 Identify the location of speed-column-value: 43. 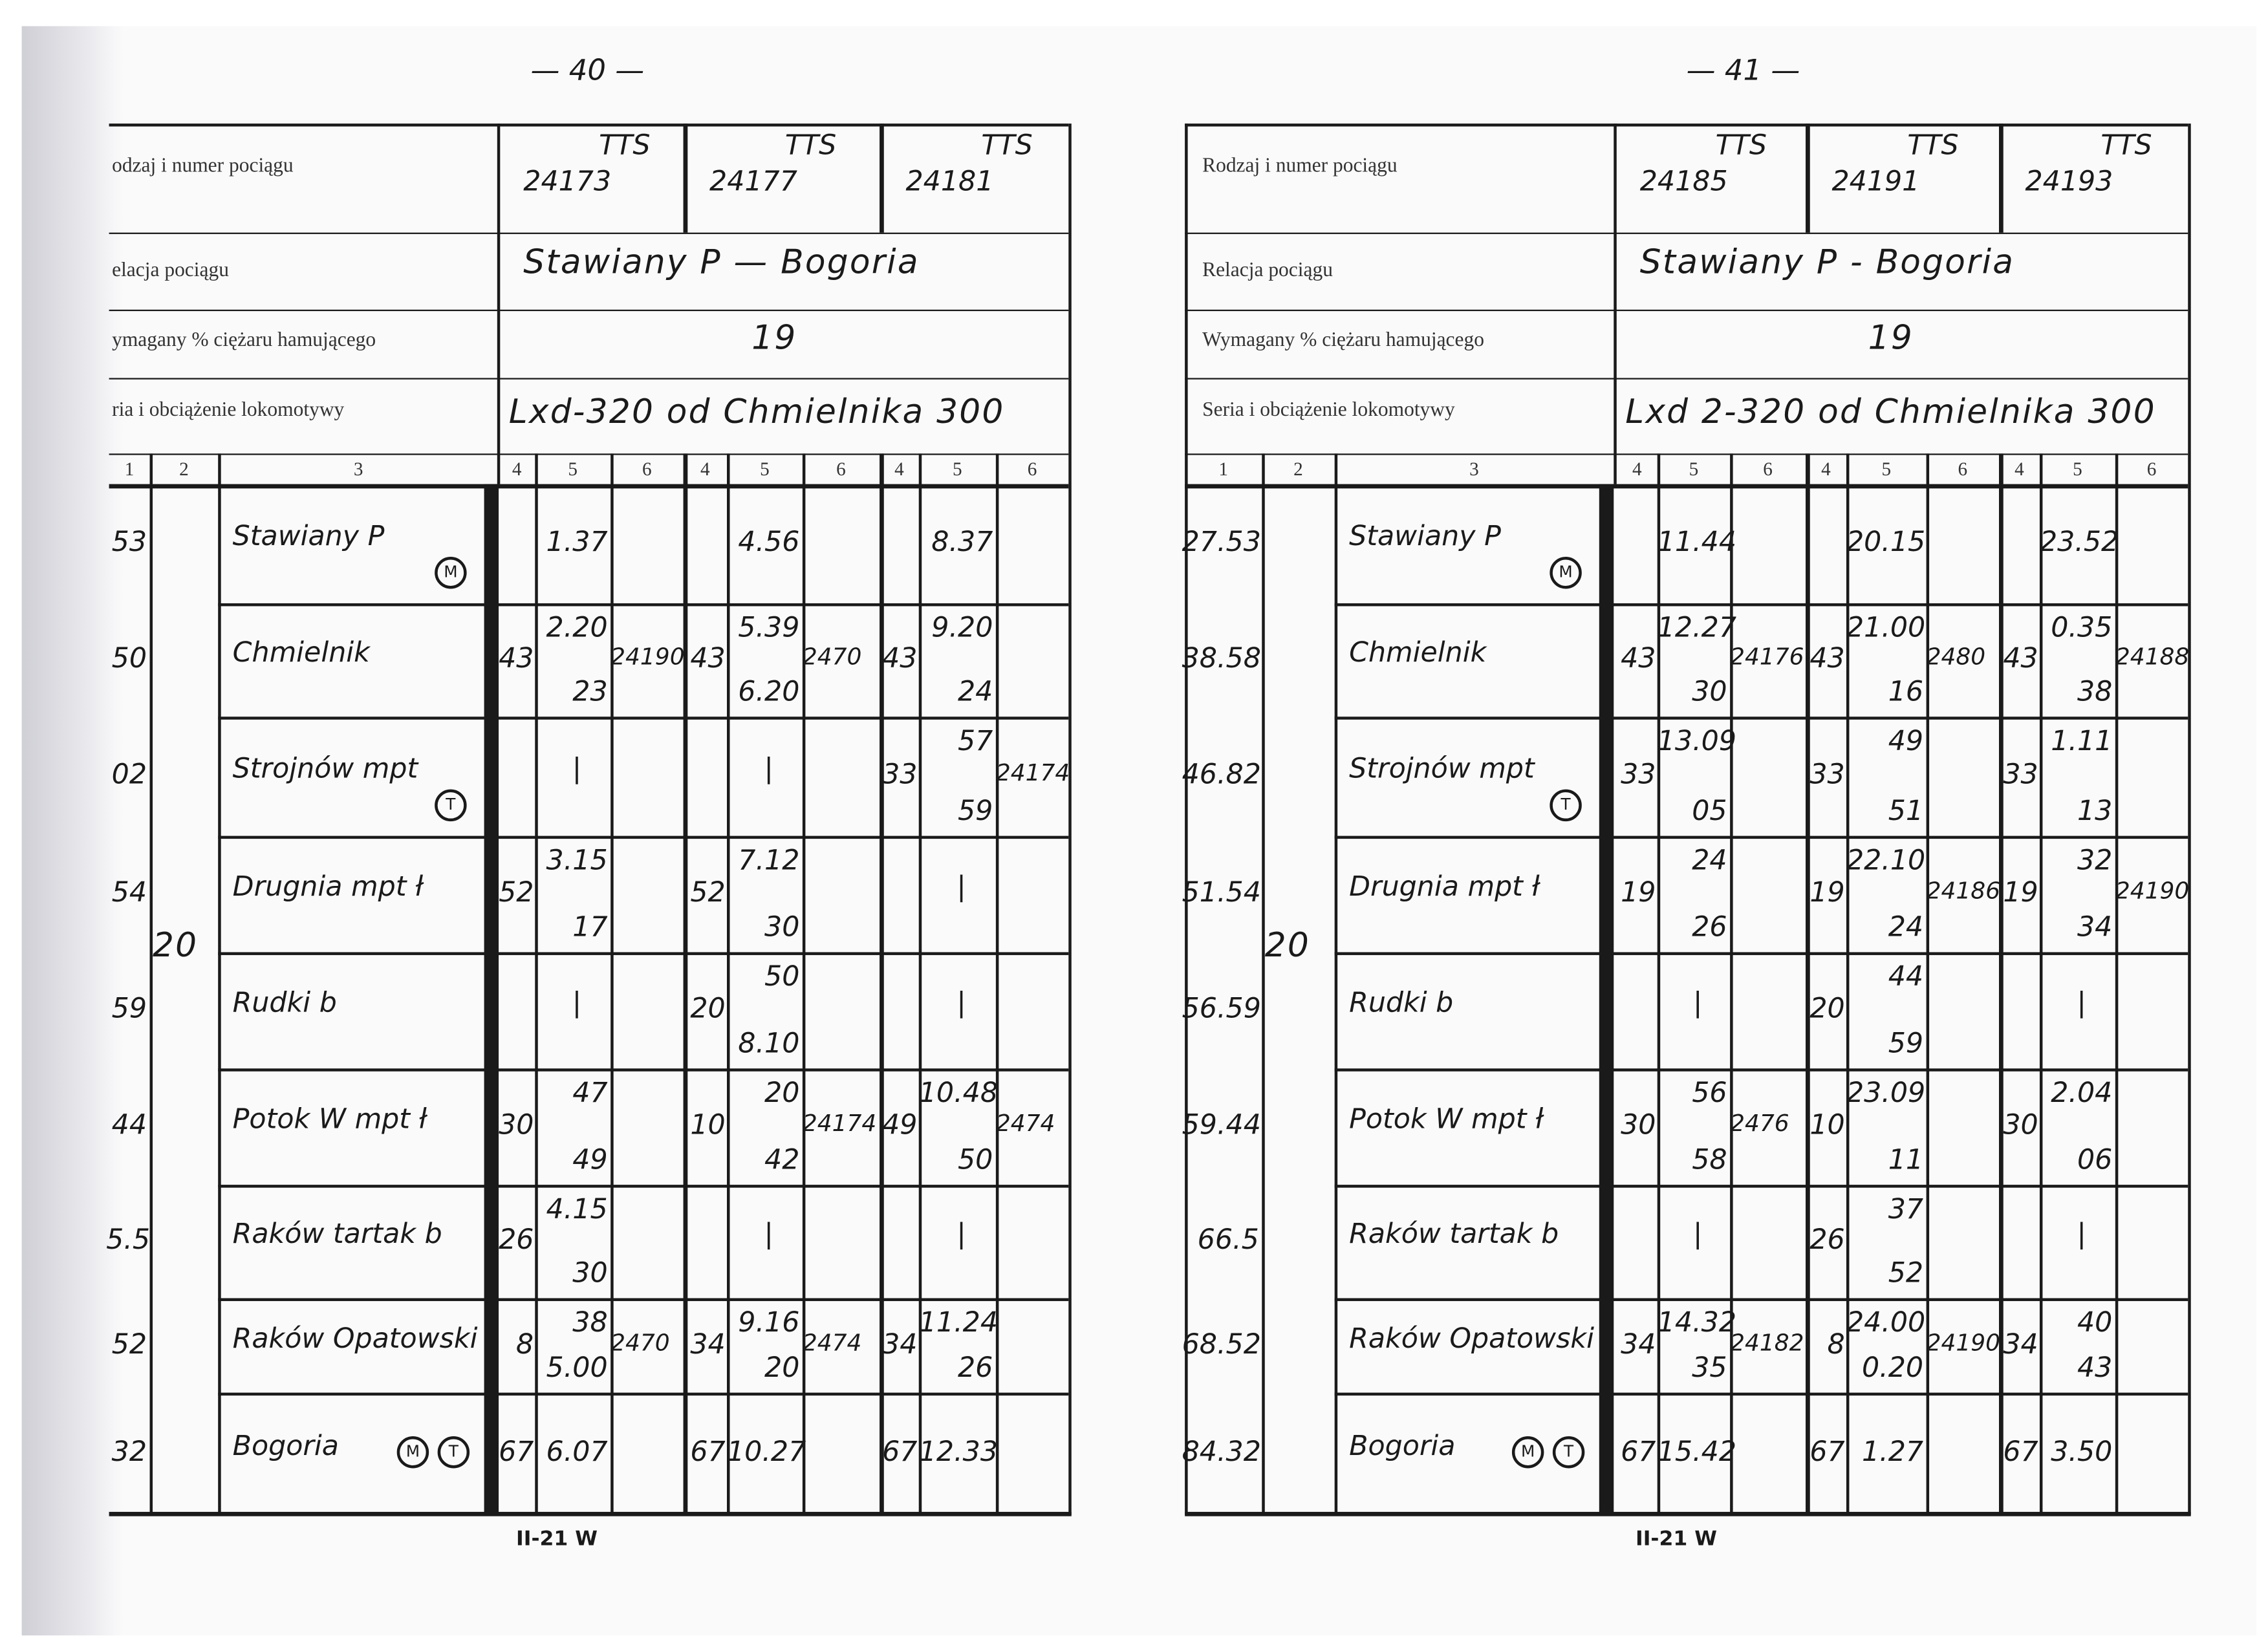
(900, 658).